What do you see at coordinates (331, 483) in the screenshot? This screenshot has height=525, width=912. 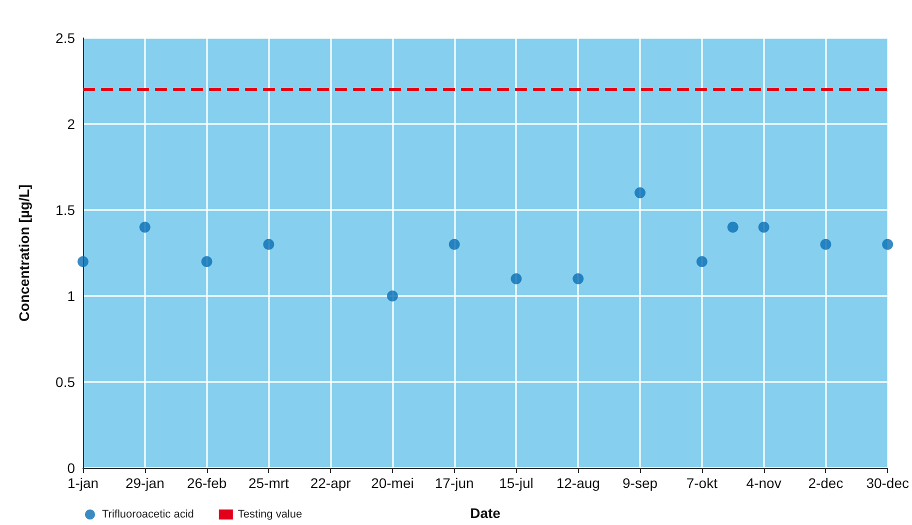 I see `x-tick-label: 22-apr` at bounding box center [331, 483].